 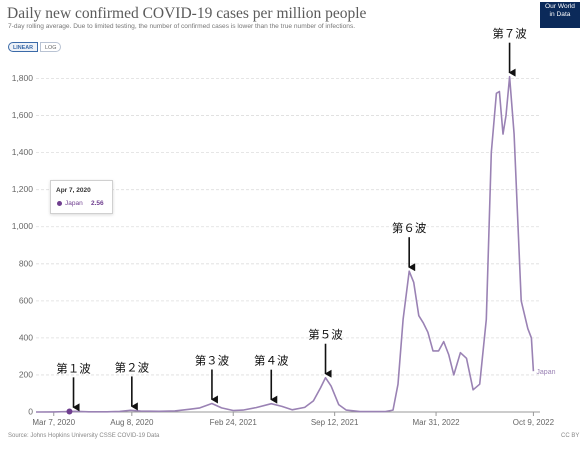 What do you see at coordinates (26, 263) in the screenshot?
I see `y-tick-label: 800` at bounding box center [26, 263].